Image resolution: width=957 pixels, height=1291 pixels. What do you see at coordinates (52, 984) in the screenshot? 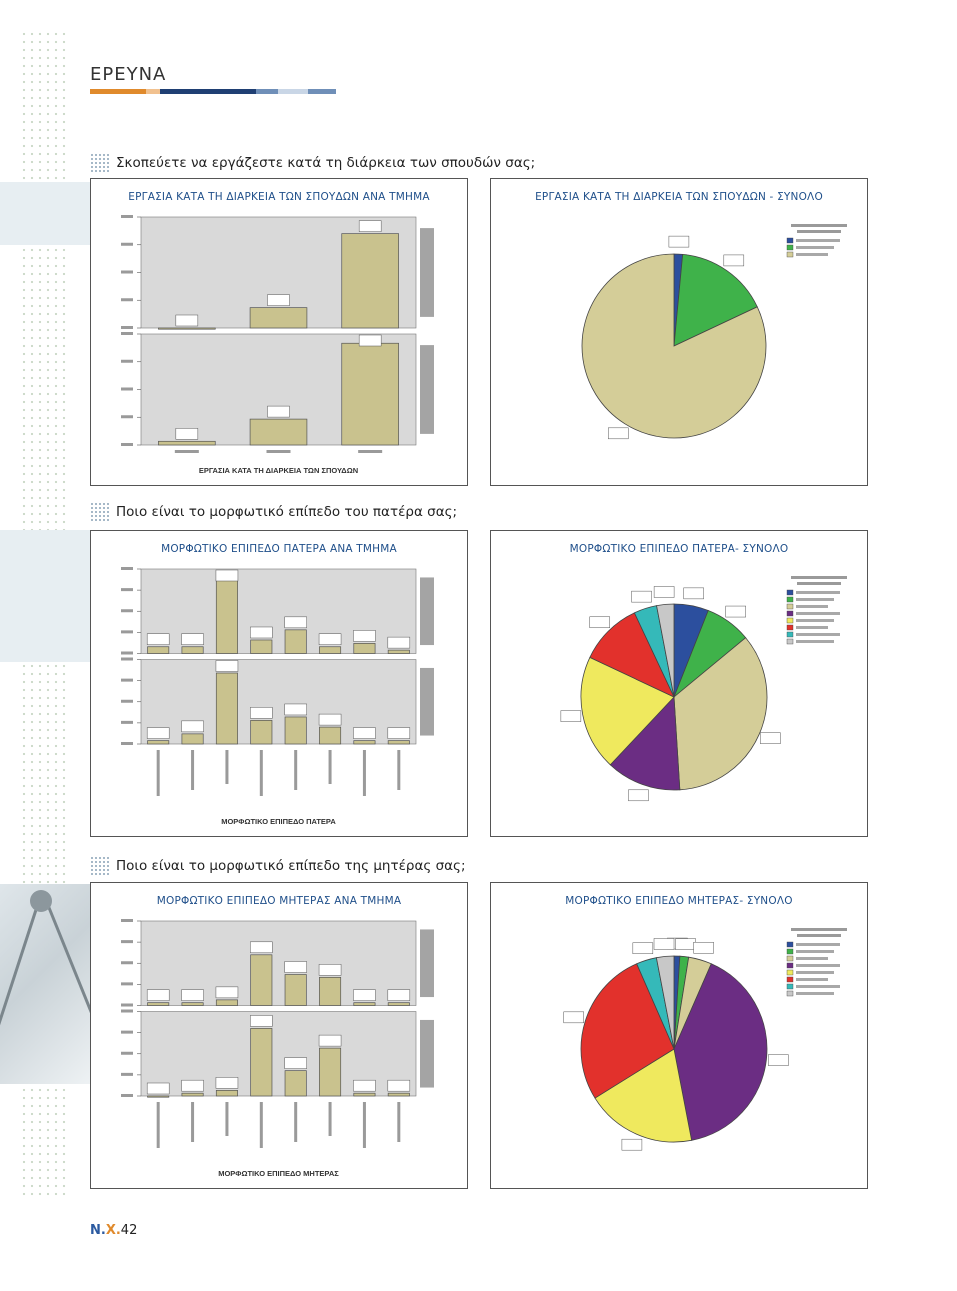
I see `compass-photo` at bounding box center [52, 984].